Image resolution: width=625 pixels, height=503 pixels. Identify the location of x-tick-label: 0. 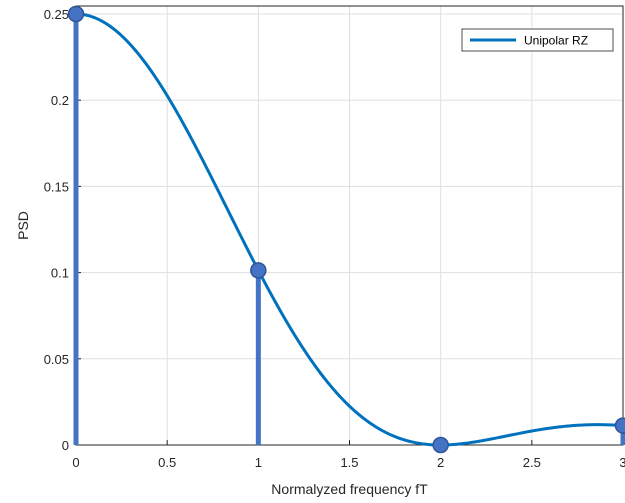
(75, 462).